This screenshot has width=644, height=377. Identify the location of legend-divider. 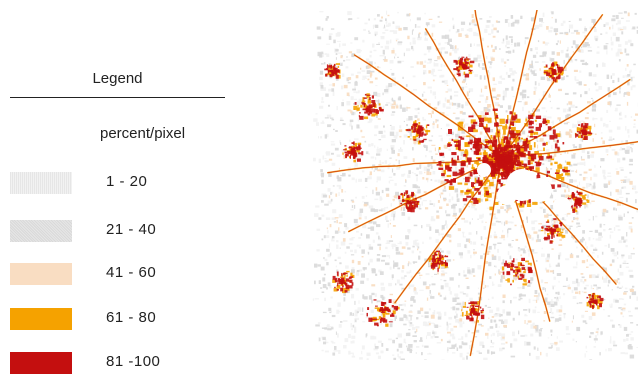
(117, 97).